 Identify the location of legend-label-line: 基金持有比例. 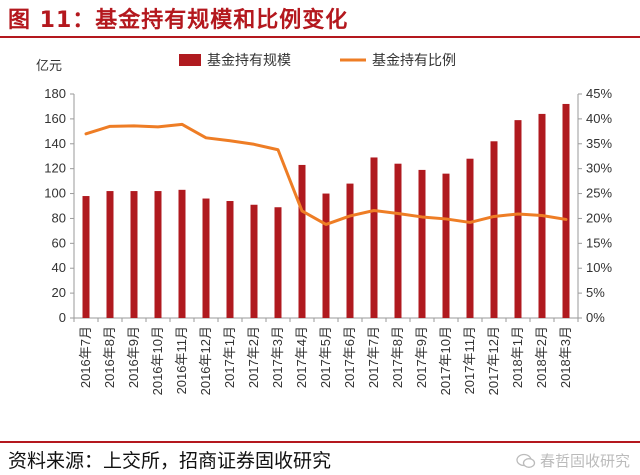
(414, 60).